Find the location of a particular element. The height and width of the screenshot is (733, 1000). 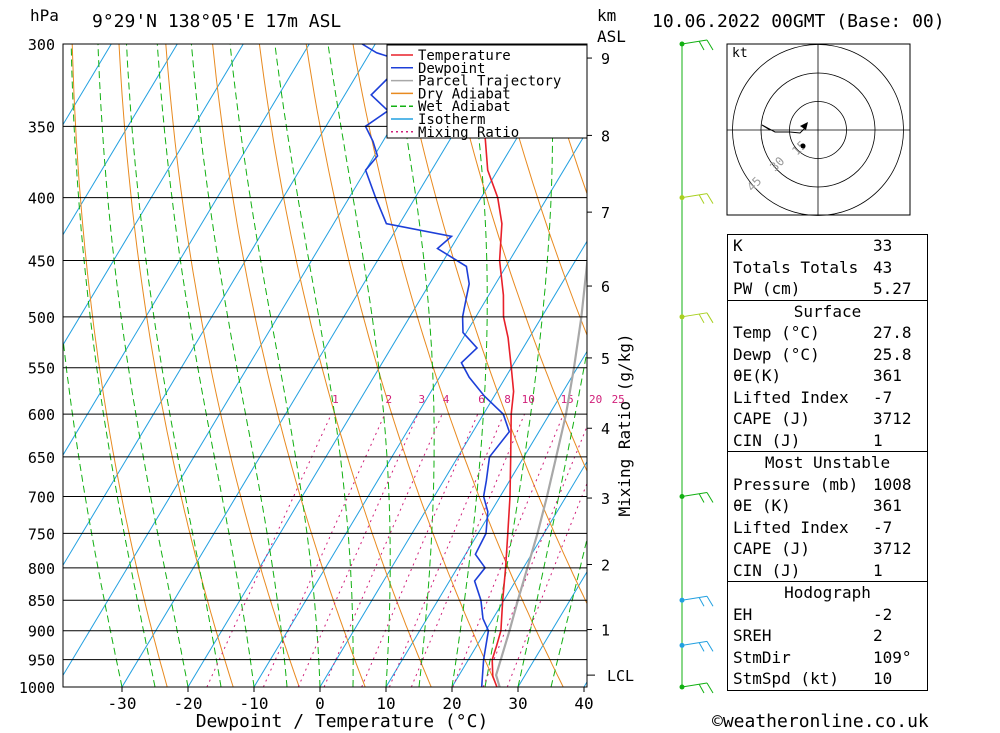

most-unstable-label: CAPE (J) is located at coordinates (772, 548).